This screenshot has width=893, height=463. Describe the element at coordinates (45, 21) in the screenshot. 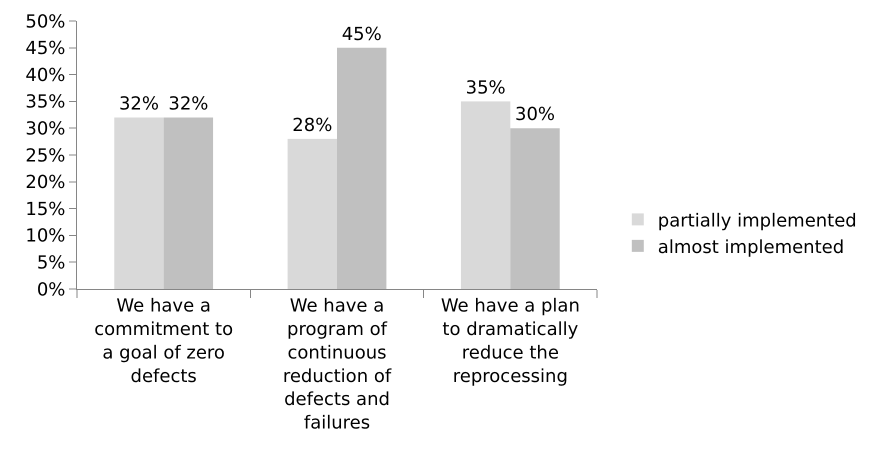

I see `y-tick-label: 50%` at that location.